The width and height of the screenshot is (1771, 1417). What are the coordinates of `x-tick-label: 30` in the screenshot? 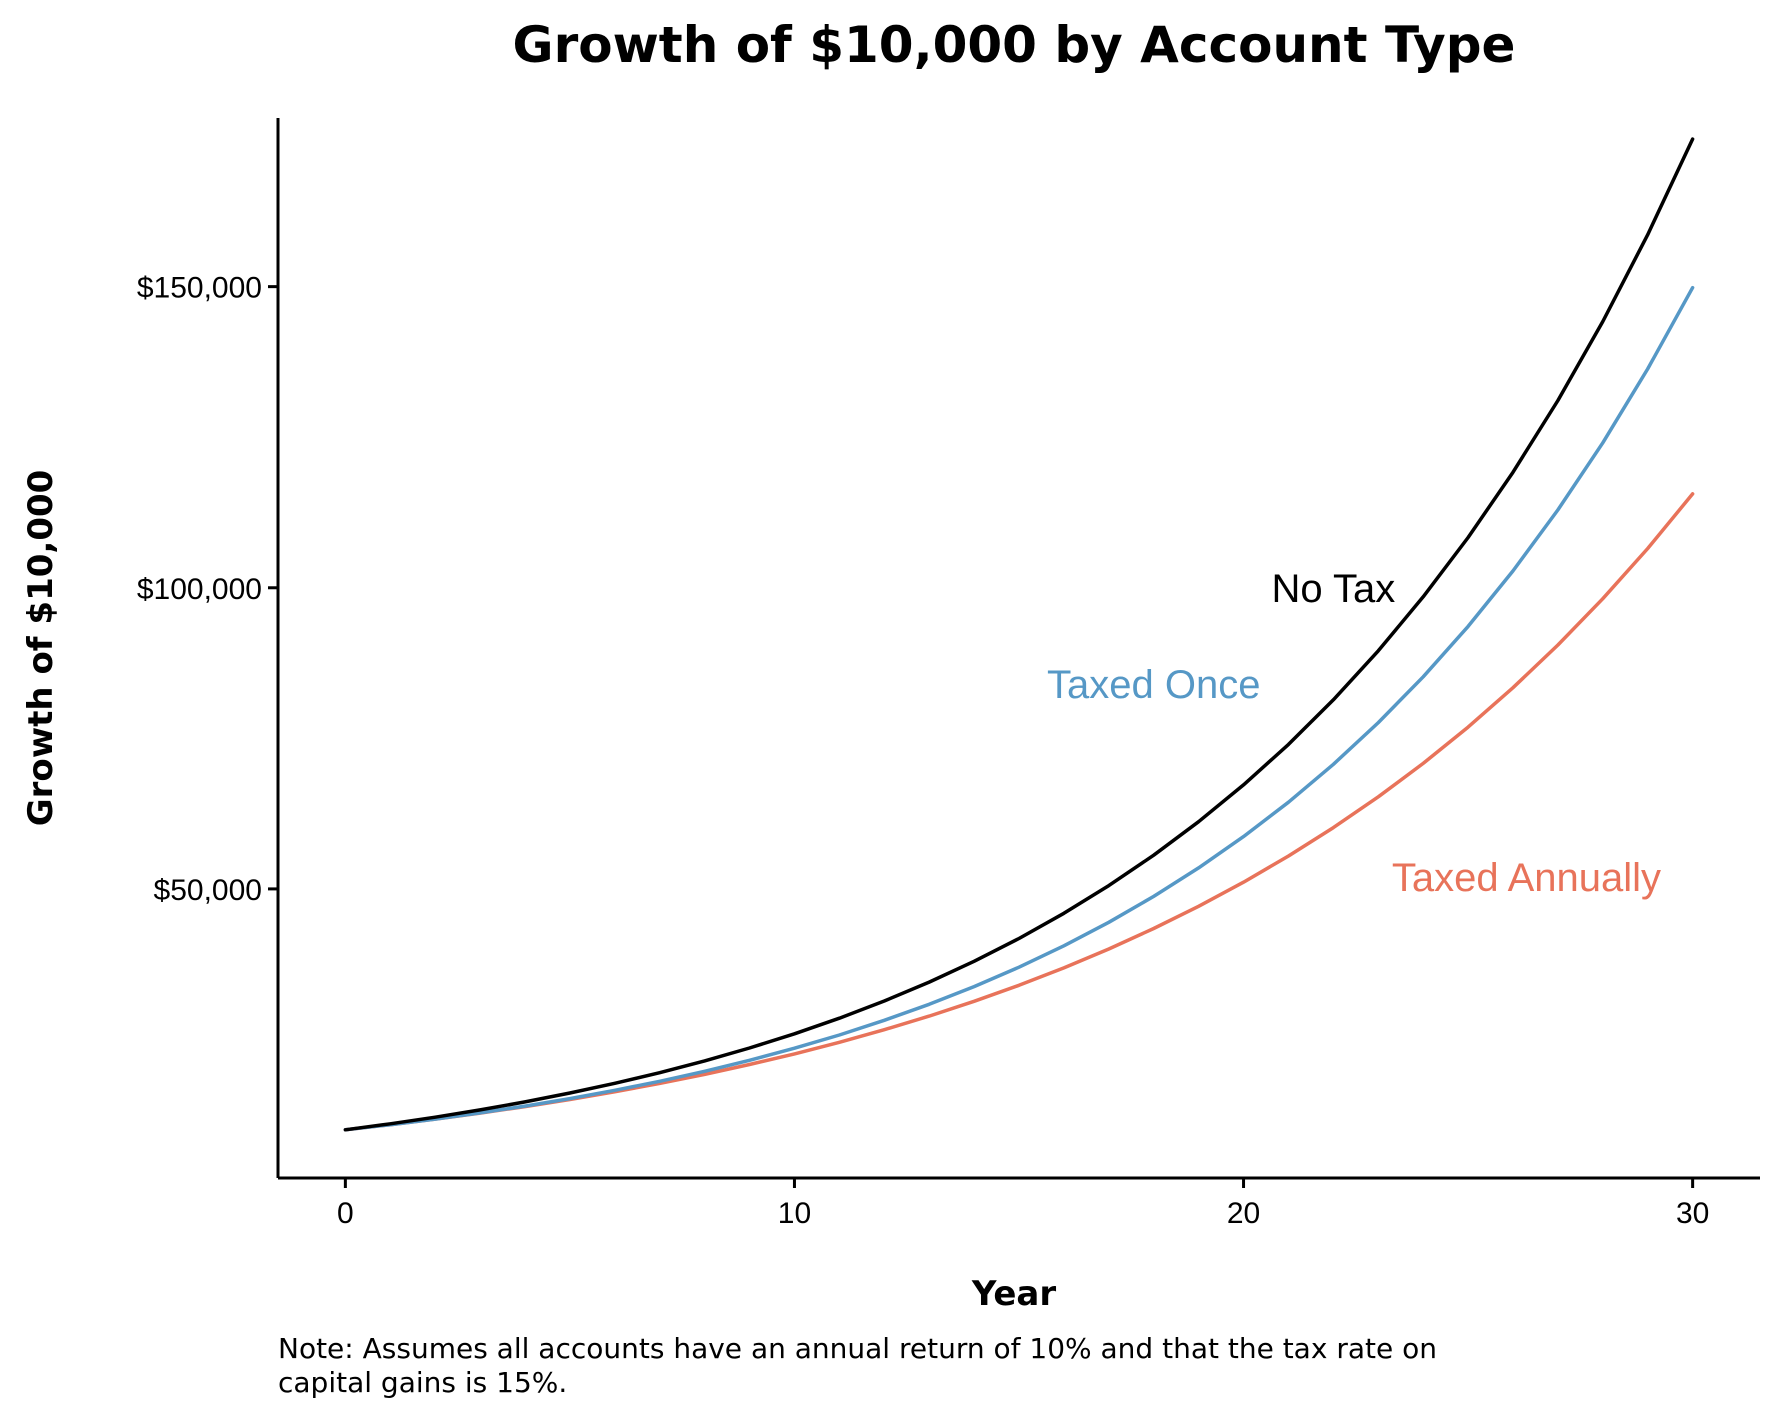 It's located at (1692, 1213).